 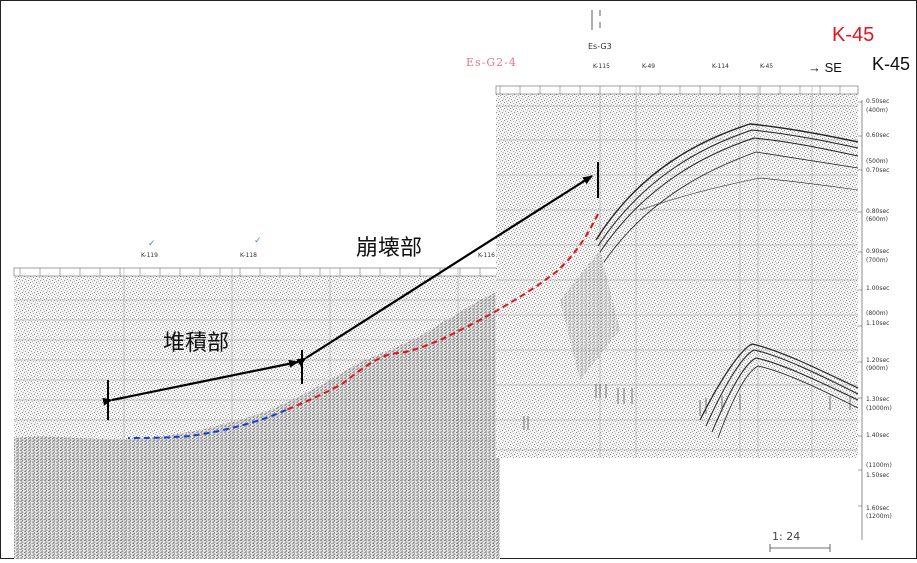 I want to click on time-axis-label: 1.50sec, so click(x=878, y=475).